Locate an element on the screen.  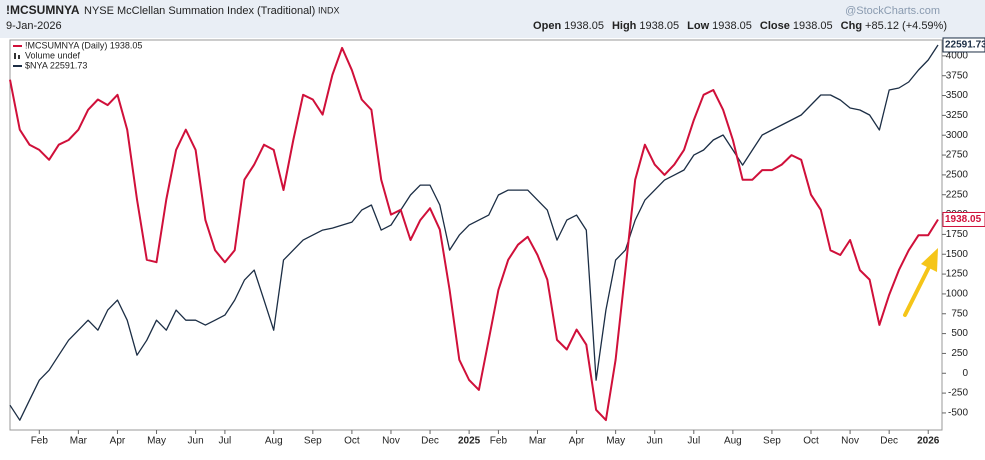
last-value-label: 22591.73 is located at coordinates (965, 45).